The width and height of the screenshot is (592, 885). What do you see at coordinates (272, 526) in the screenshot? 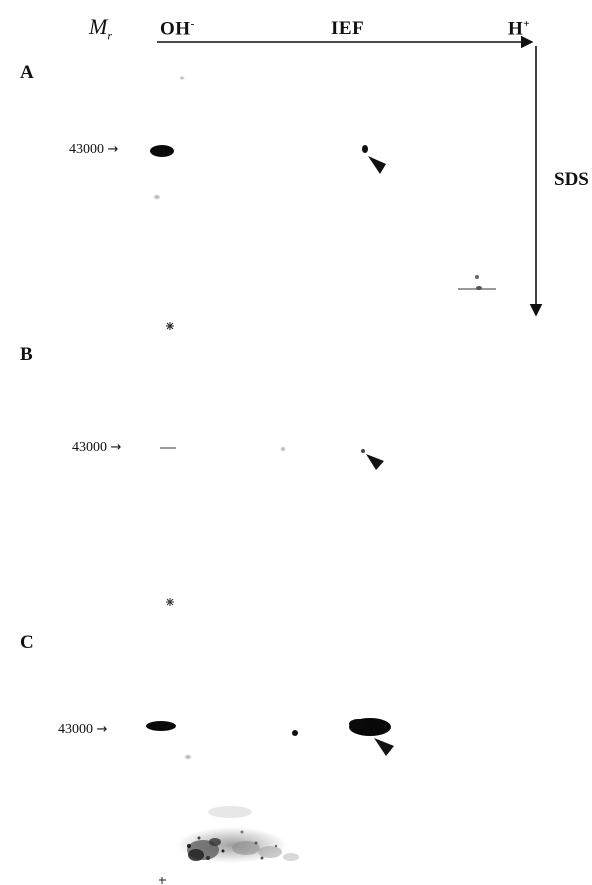
I see `panel-b-gel` at bounding box center [272, 526].